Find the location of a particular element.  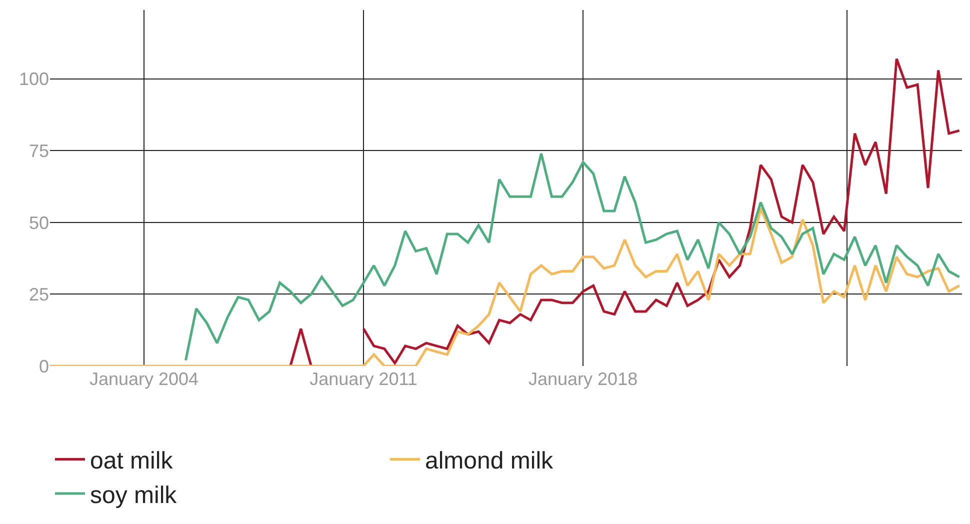

y-tick-label: 50 is located at coordinates (38, 222).